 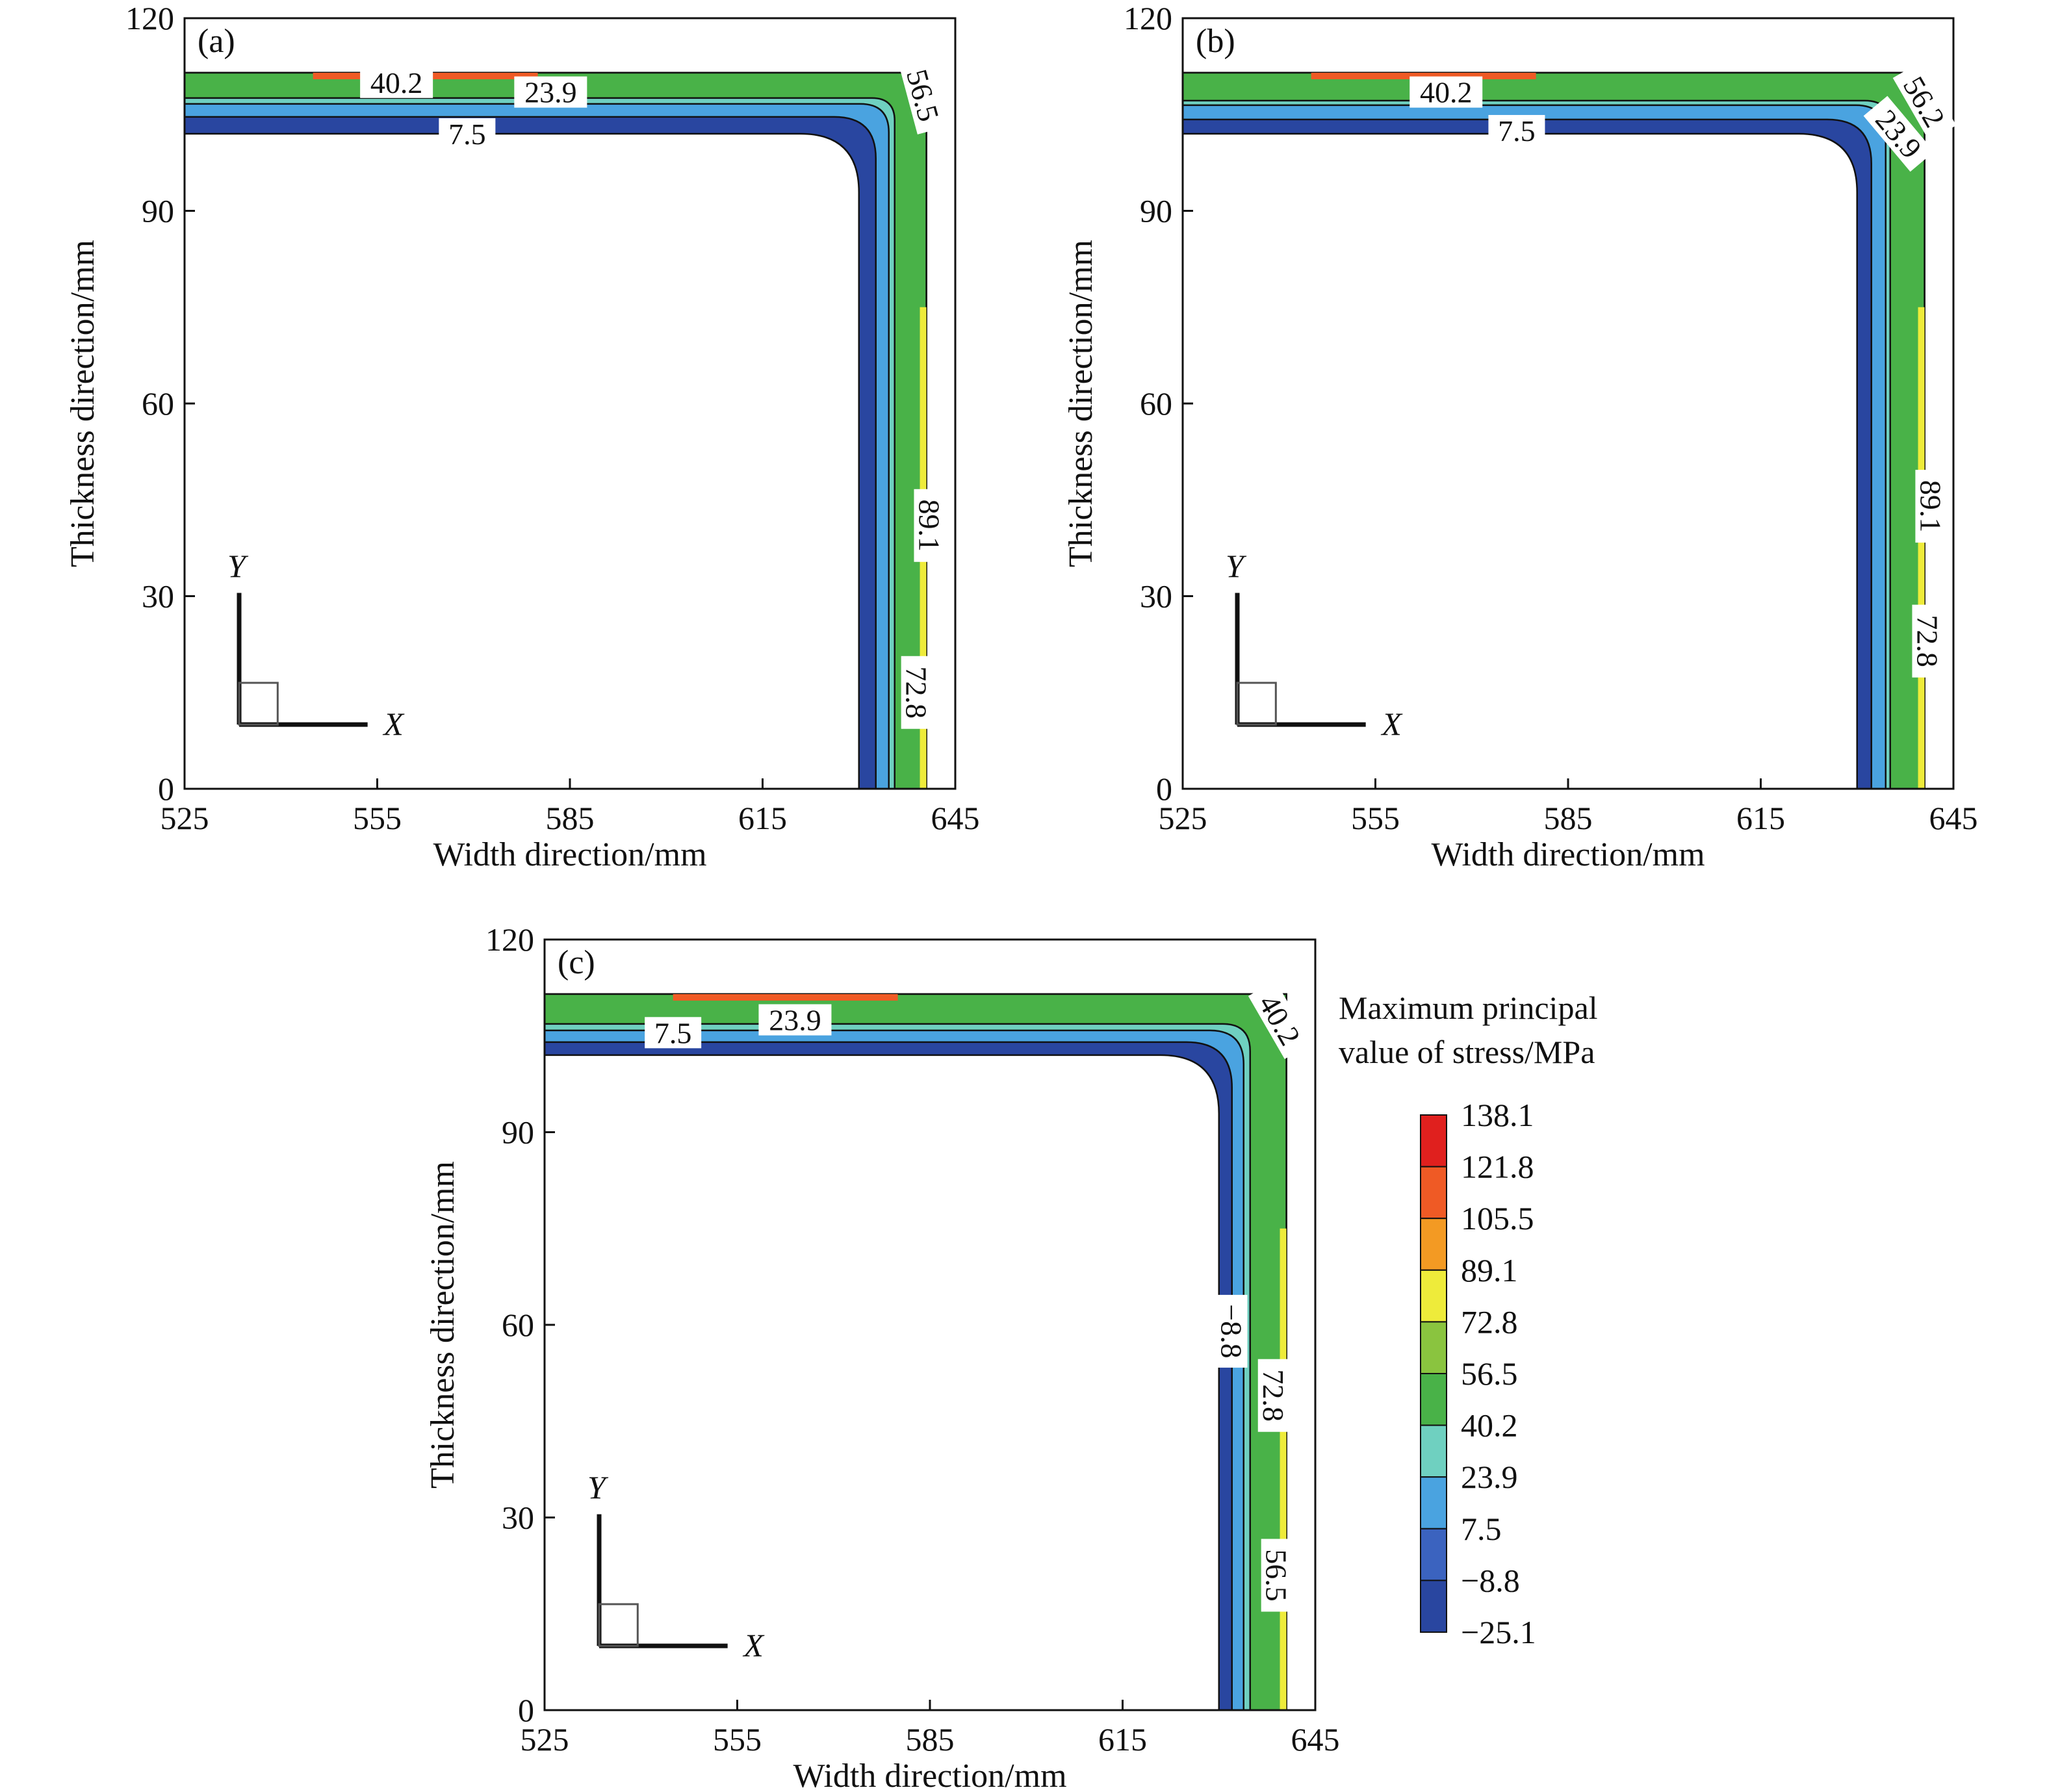 I want to click on legend-level-label: 121.8, so click(x=1498, y=1167).